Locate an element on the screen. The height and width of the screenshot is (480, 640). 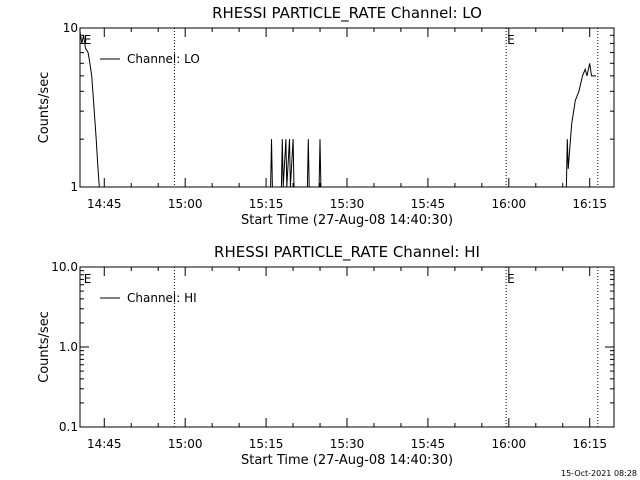
y-tick-label: 1.0 is located at coordinates (68, 347).